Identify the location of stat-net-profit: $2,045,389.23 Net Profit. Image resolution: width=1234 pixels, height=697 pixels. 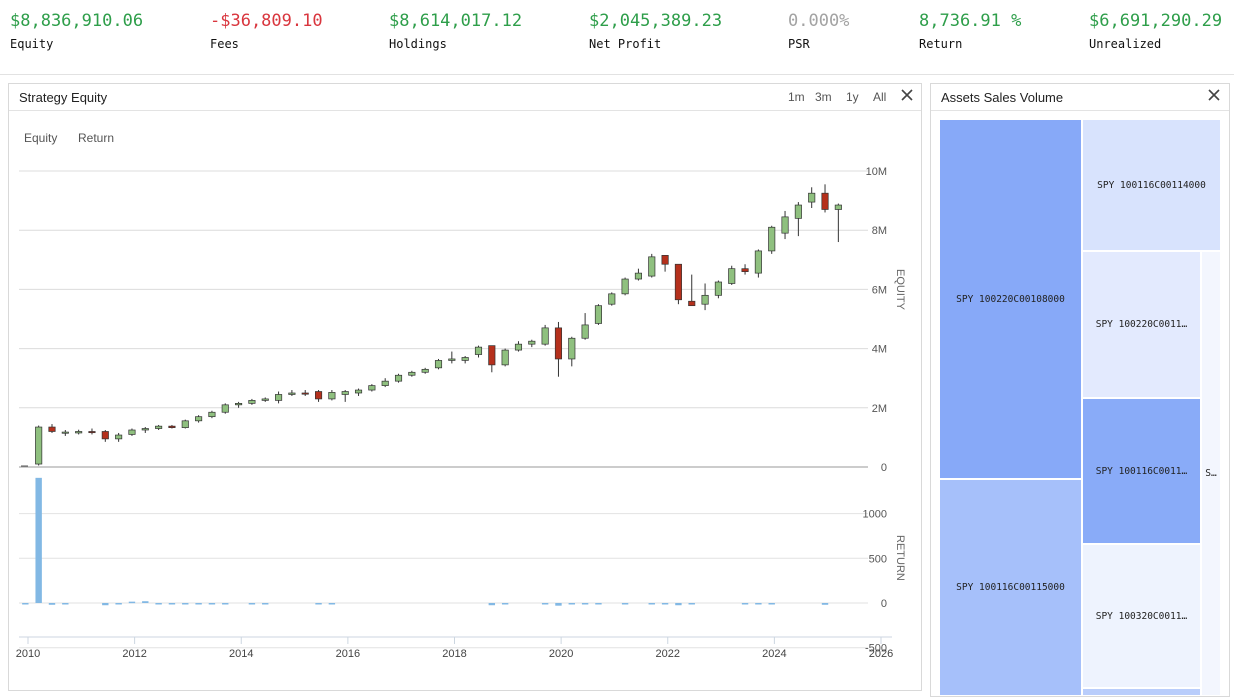
(655, 31).